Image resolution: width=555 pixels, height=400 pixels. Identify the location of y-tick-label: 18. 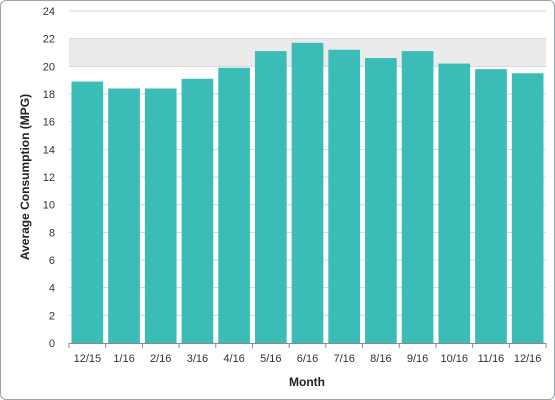
(49, 95).